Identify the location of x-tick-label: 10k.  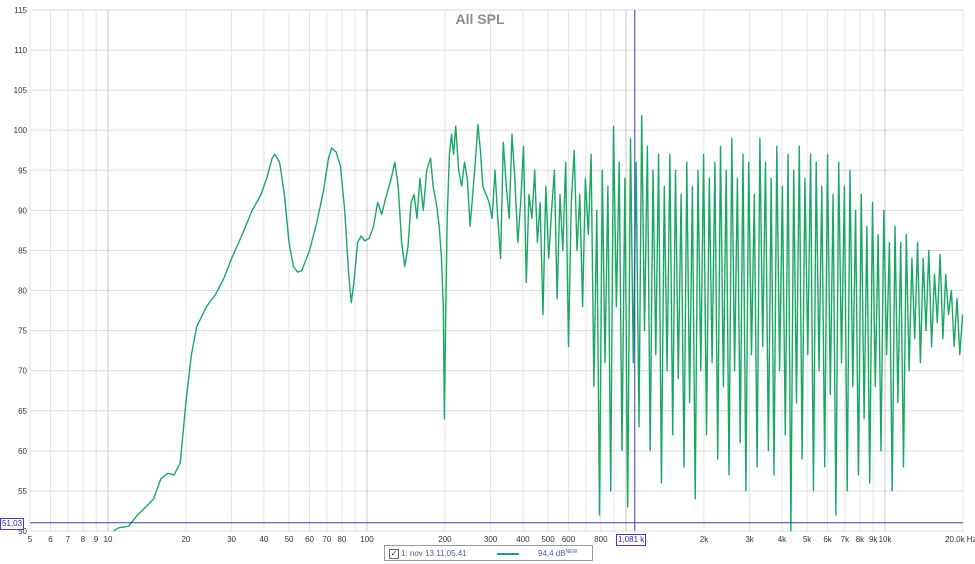
(886, 539).